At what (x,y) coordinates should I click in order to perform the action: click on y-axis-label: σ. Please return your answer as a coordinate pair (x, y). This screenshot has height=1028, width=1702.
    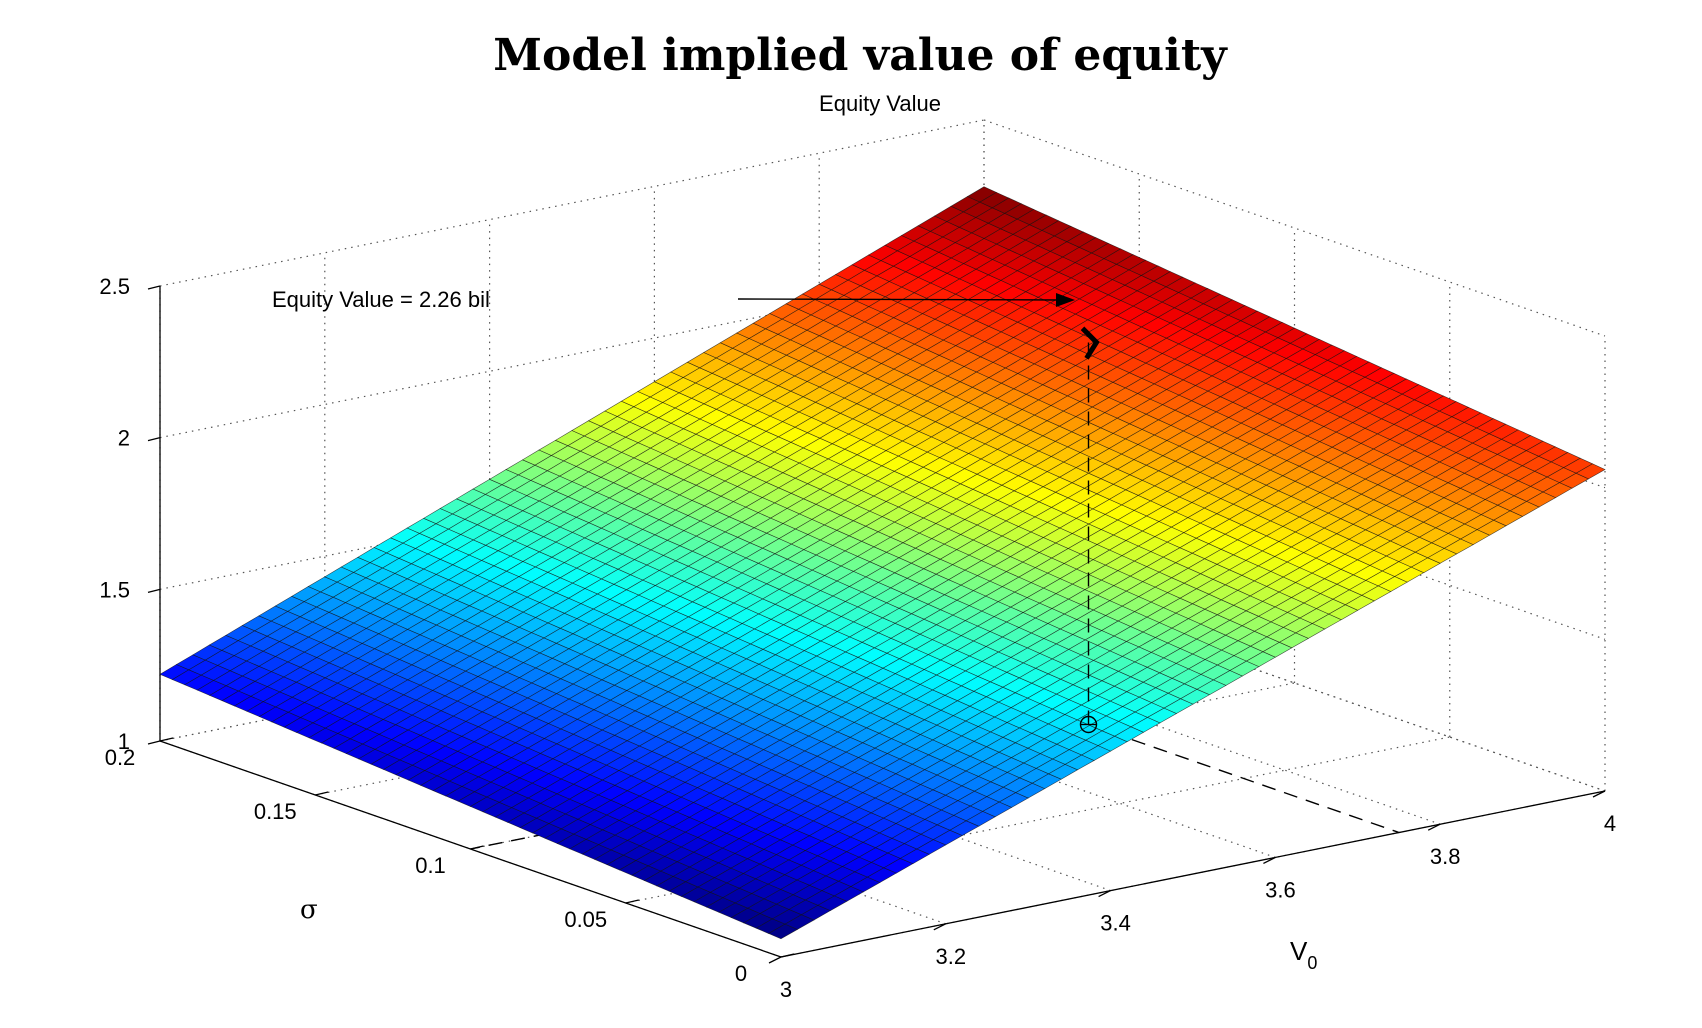
    Looking at the image, I should click on (309, 910).